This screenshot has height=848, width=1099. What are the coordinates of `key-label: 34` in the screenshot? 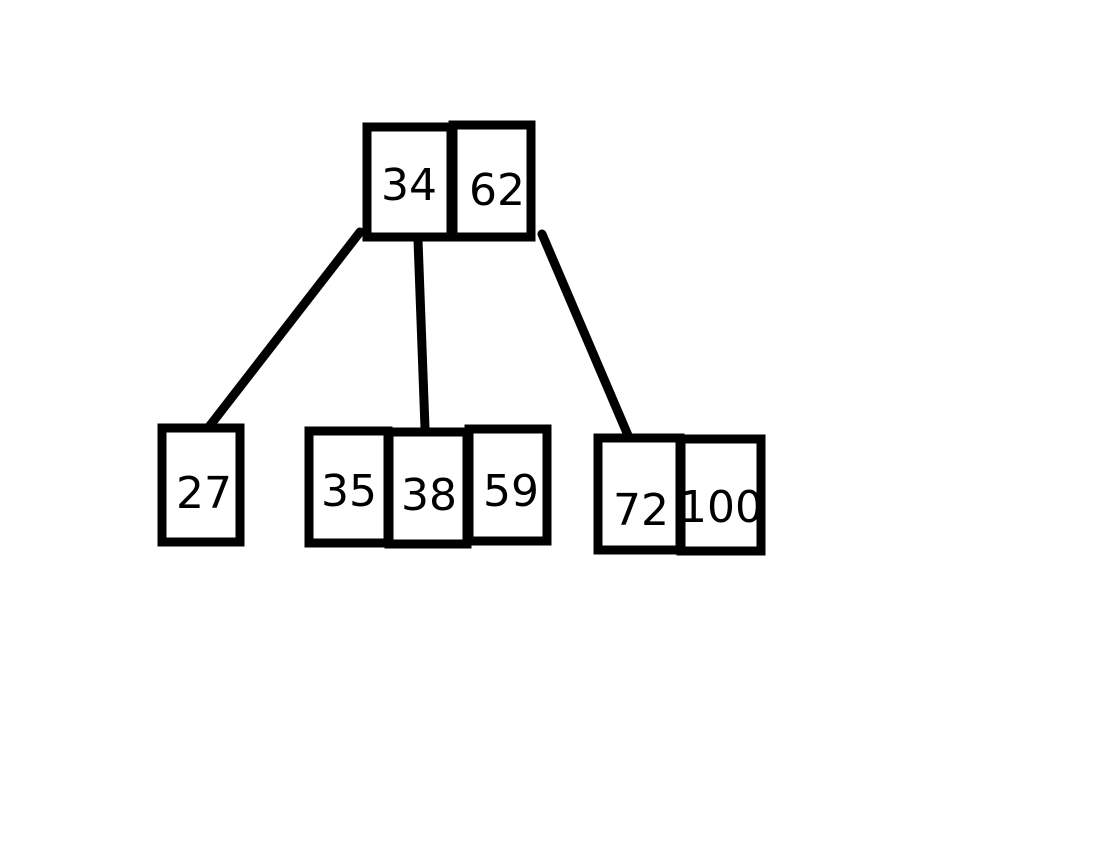 It's located at (409, 185).